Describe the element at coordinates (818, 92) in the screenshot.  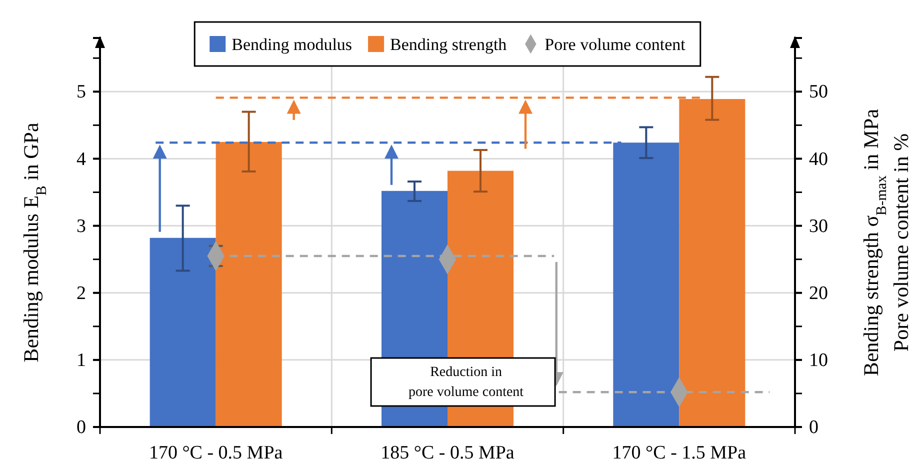
I see `y2-tick-label: 50` at that location.